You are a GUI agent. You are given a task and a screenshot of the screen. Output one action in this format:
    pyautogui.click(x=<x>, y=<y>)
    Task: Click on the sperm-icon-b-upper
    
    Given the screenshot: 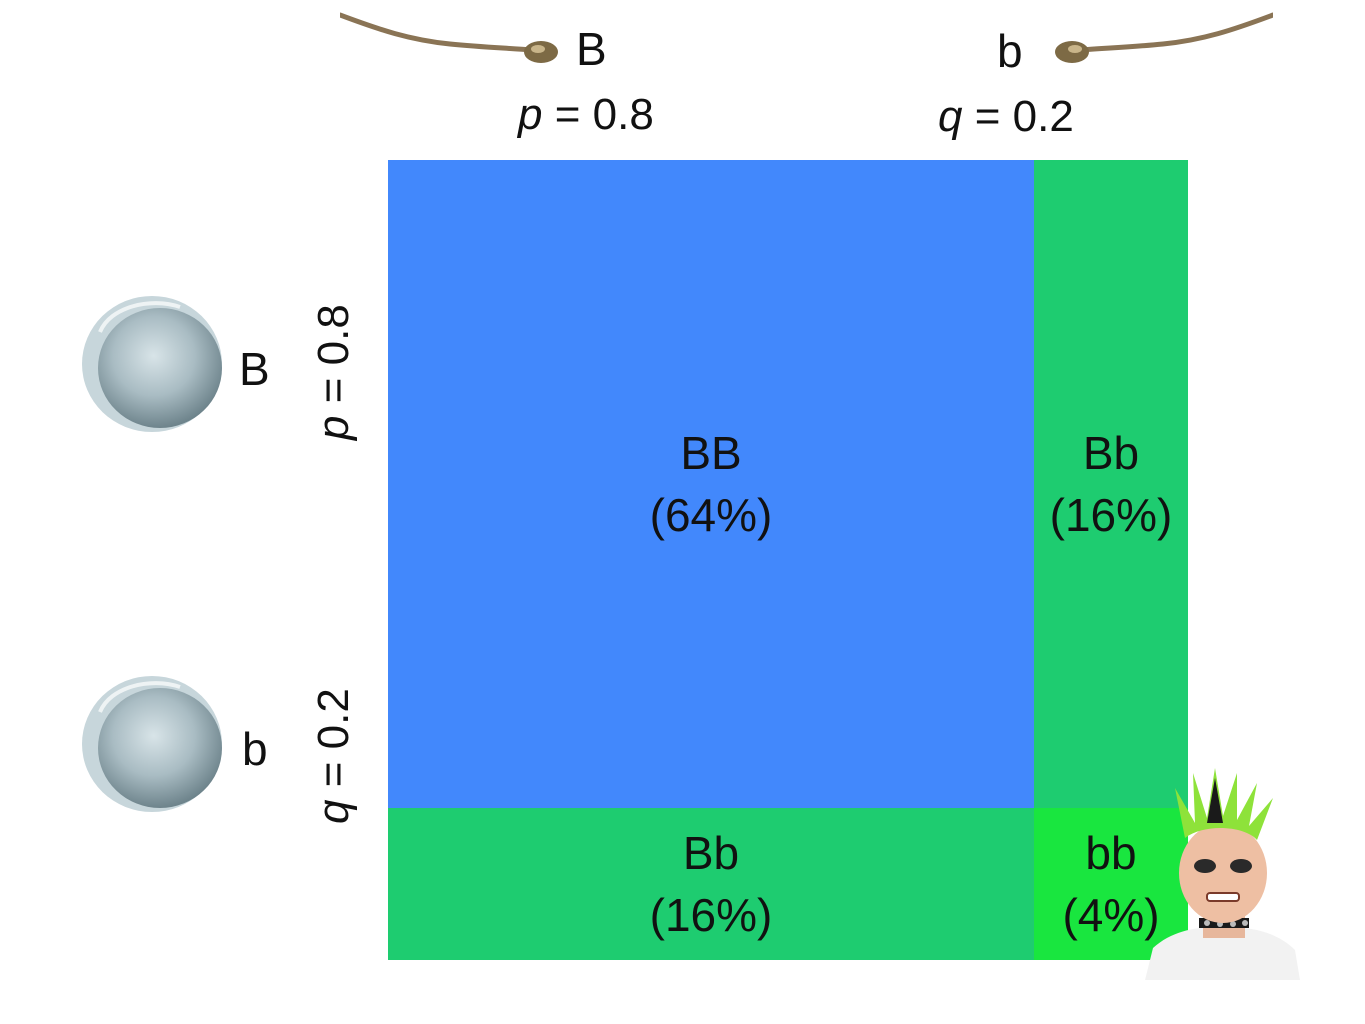 What is the action you would take?
    pyautogui.click(x=449, y=37)
    